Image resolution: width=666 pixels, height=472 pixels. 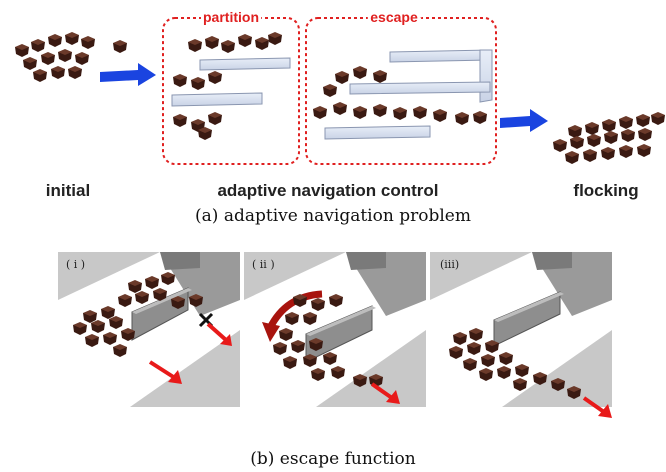 I want to click on caption-a: (a) adaptive navigation problem, so click(x=333, y=216).